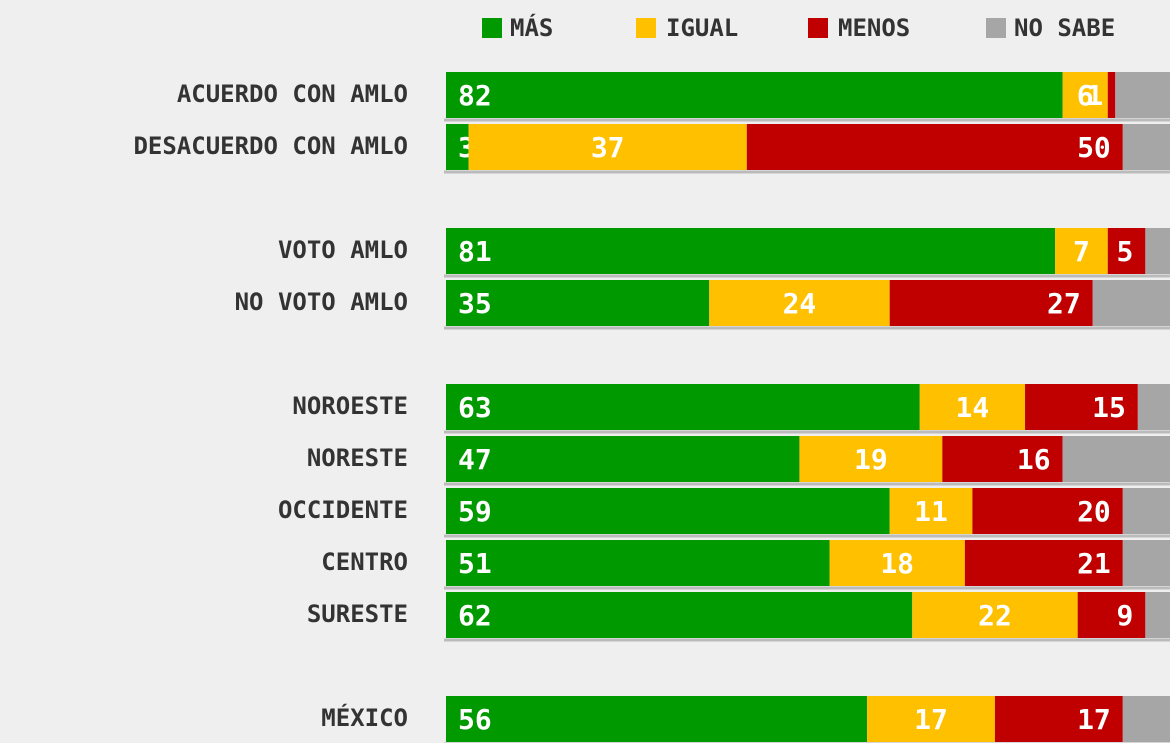 The height and width of the screenshot is (743, 1170). Describe the element at coordinates (874, 28) in the screenshot. I see `legend-label: MENOS` at that location.